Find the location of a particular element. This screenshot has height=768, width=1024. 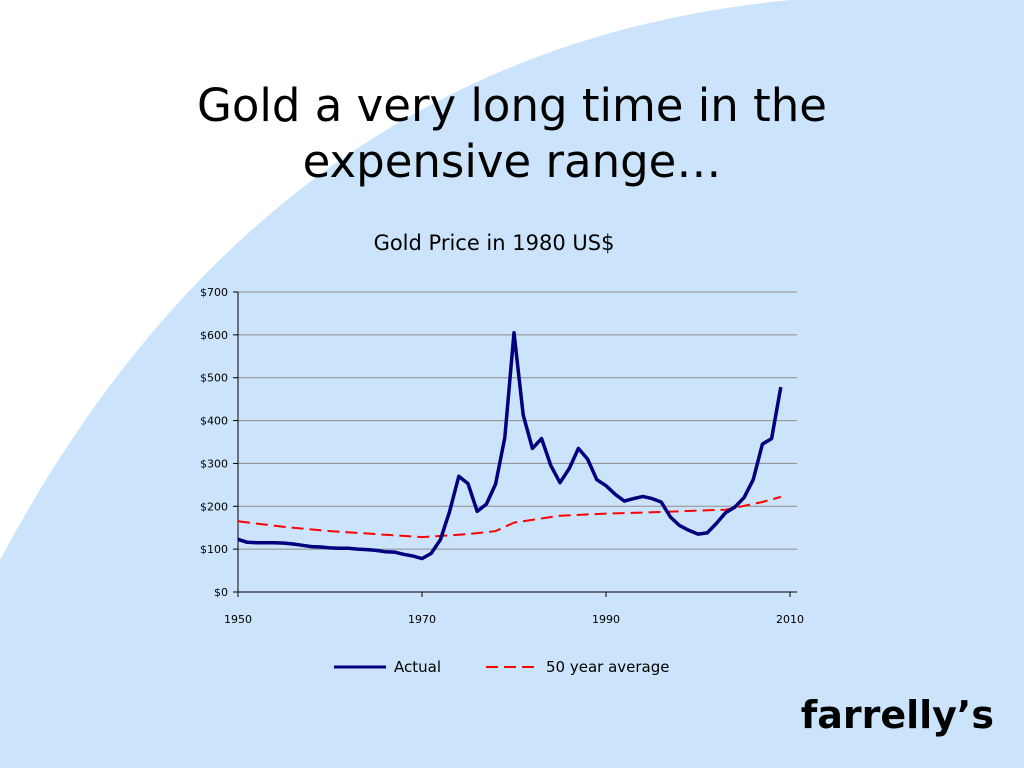

y-tick-label: $100 is located at coordinates (214, 549).